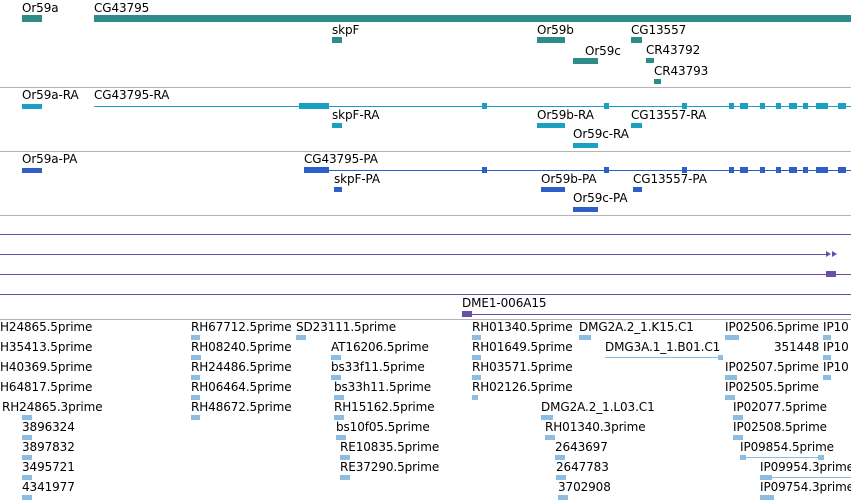 Image resolution: width=851 pixels, height=503 pixels. Describe the element at coordinates (52, 407) in the screenshot. I see `est-label: RH24865.3prime` at that location.